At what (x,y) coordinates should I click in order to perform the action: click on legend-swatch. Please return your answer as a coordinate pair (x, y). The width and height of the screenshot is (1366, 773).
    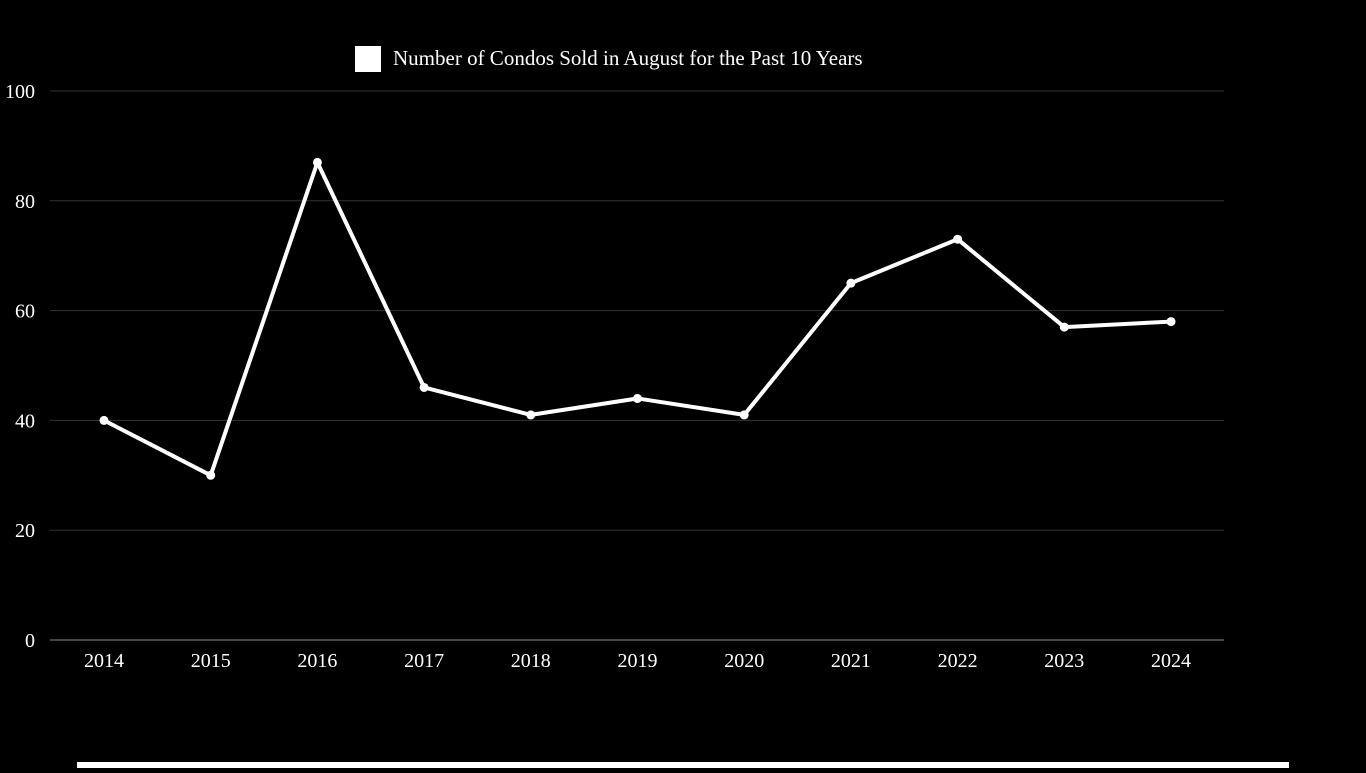
    Looking at the image, I should click on (368, 59).